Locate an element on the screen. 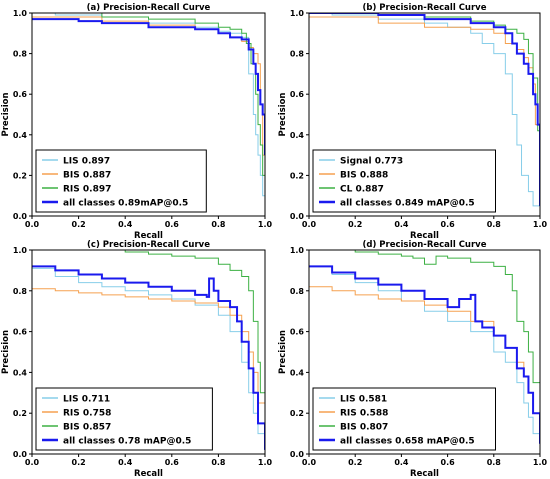  legend-label: BIS 0.888 is located at coordinates (364, 176).